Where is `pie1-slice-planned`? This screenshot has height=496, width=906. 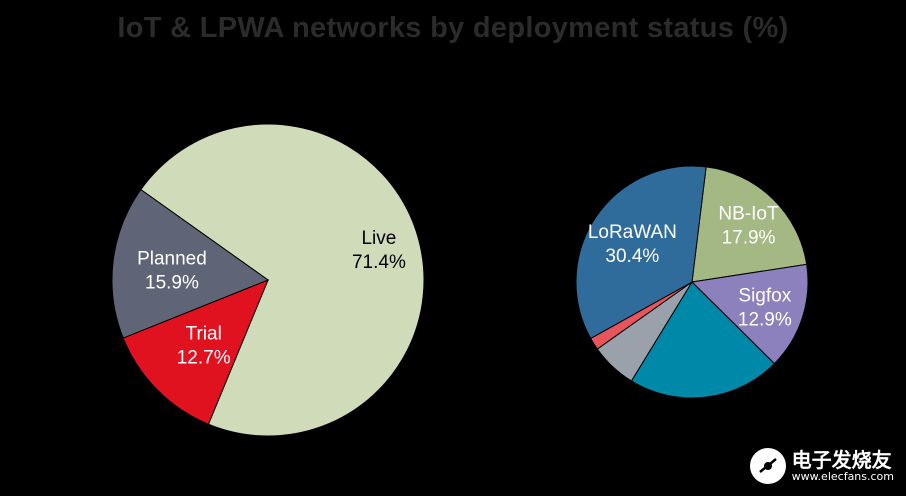
pie1-slice-planned is located at coordinates (190, 263).